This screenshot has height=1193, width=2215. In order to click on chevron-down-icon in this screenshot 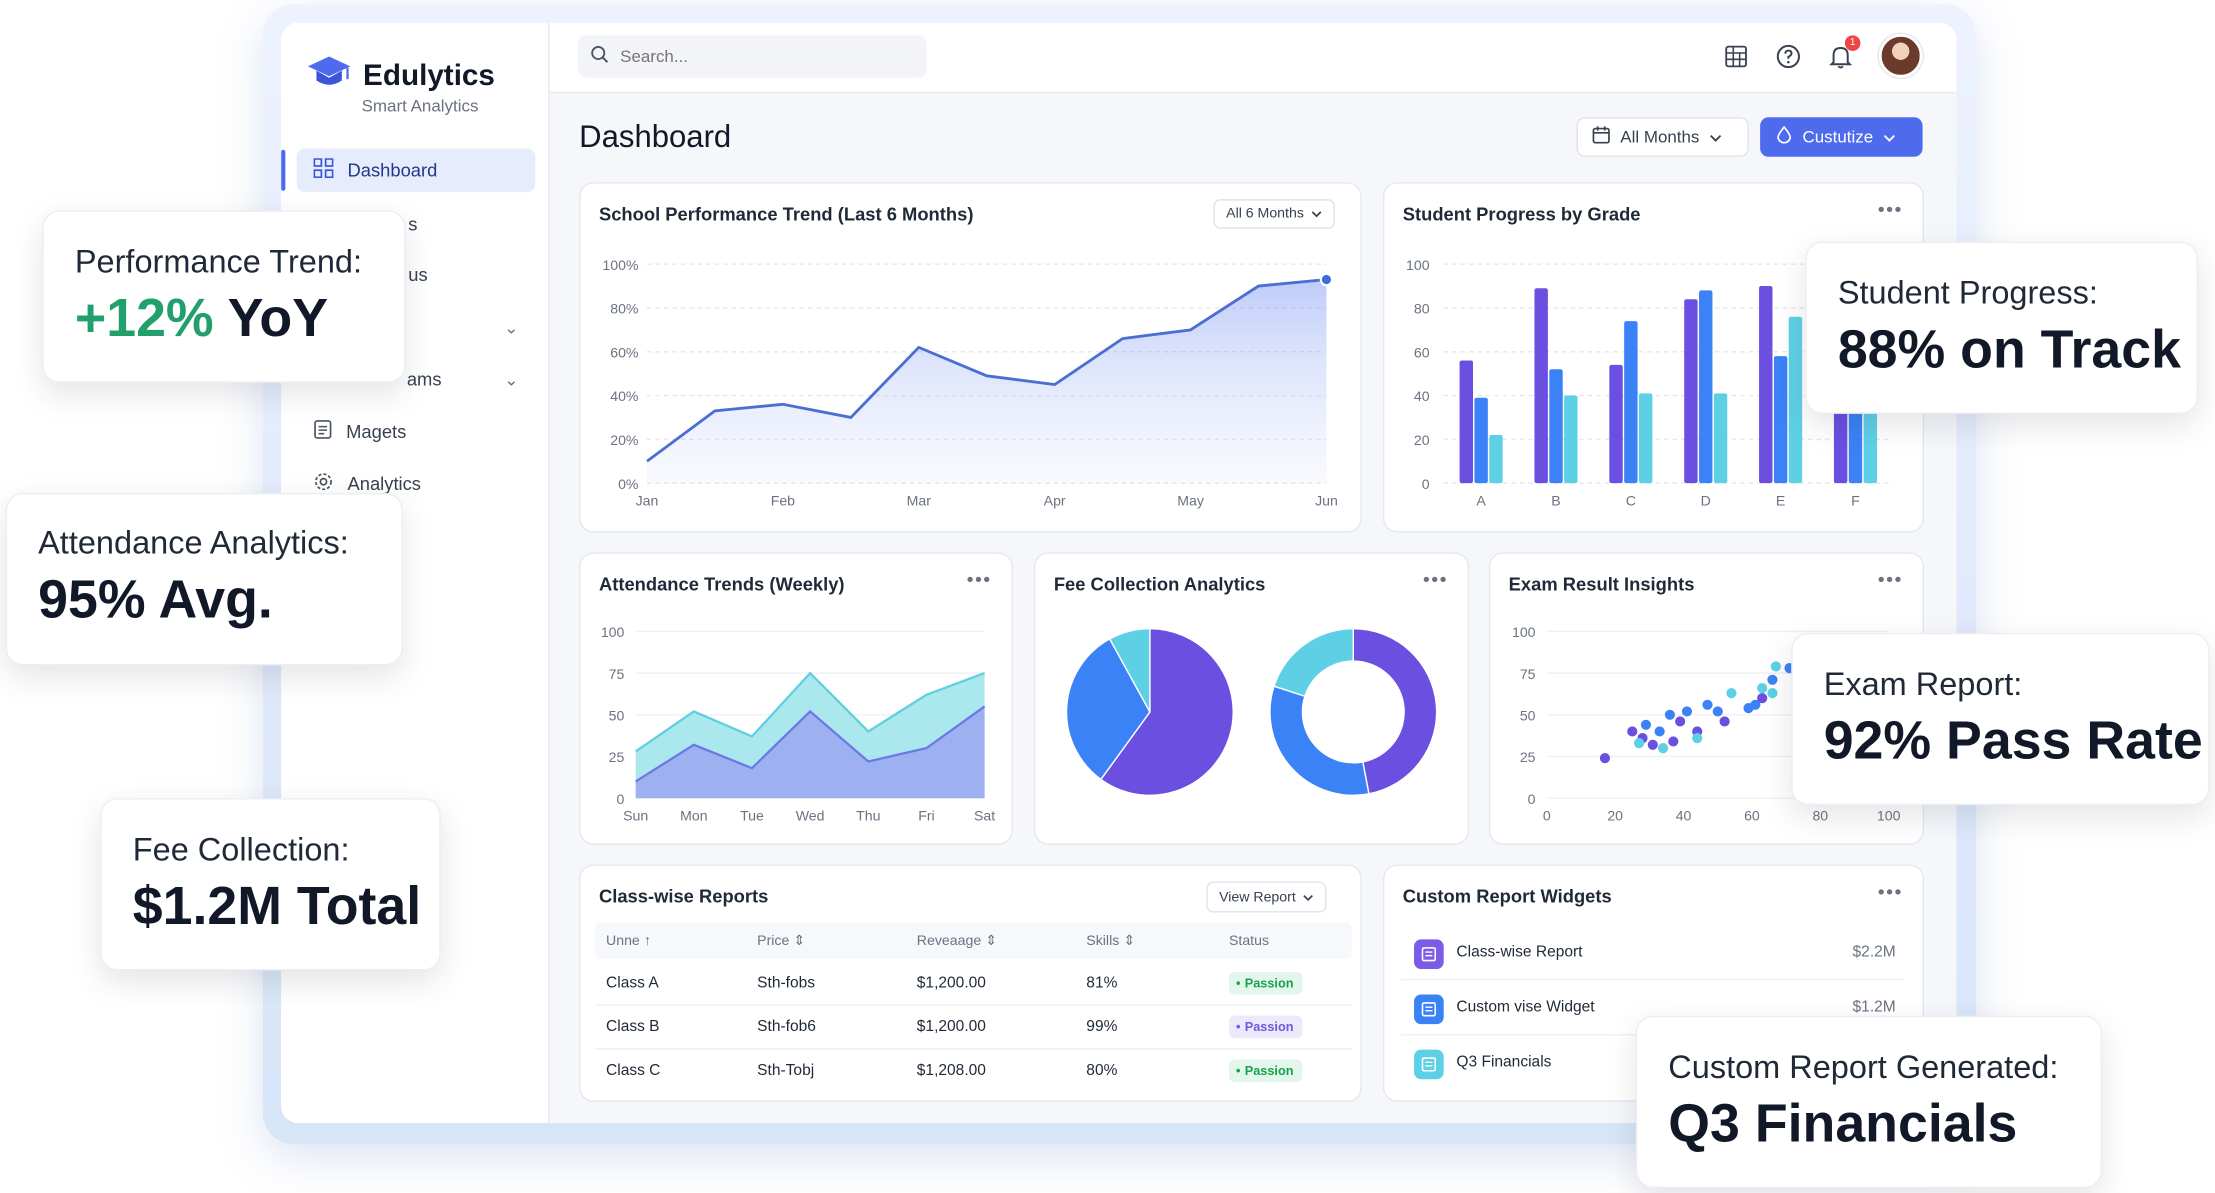, I will do `click(1316, 214)`.